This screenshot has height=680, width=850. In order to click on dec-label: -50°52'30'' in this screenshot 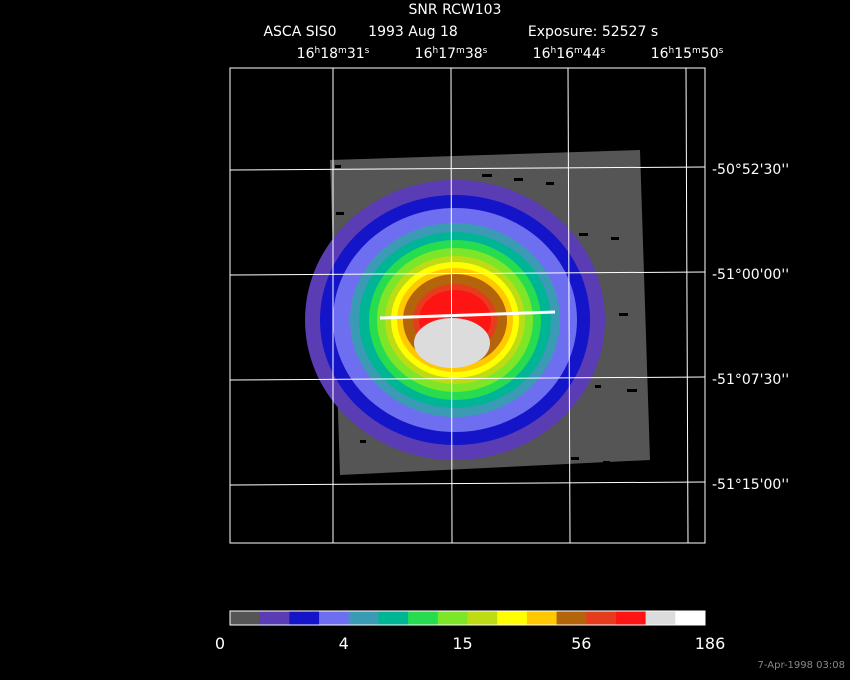, I will do `click(750, 170)`.